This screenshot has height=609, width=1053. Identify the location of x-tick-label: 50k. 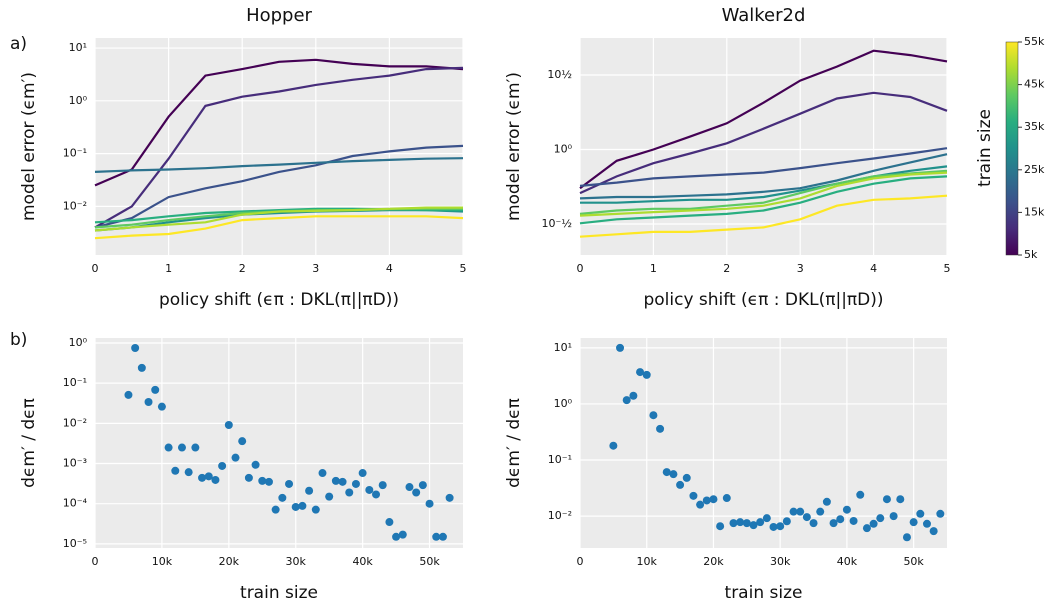
(429, 561).